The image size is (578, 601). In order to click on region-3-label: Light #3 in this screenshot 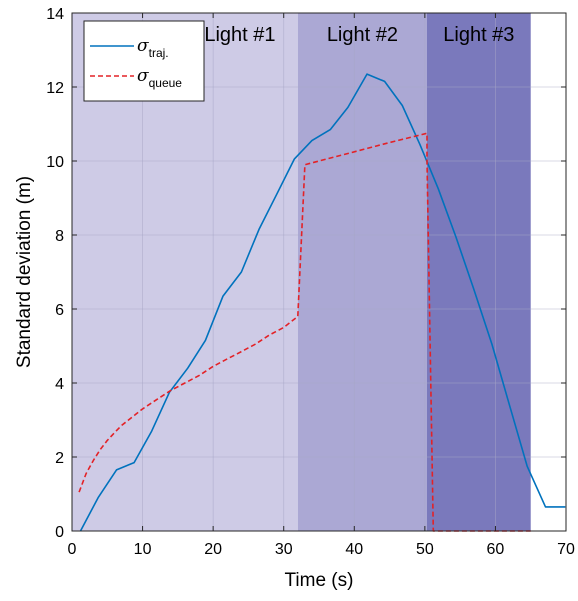, I will do `click(478, 35)`.